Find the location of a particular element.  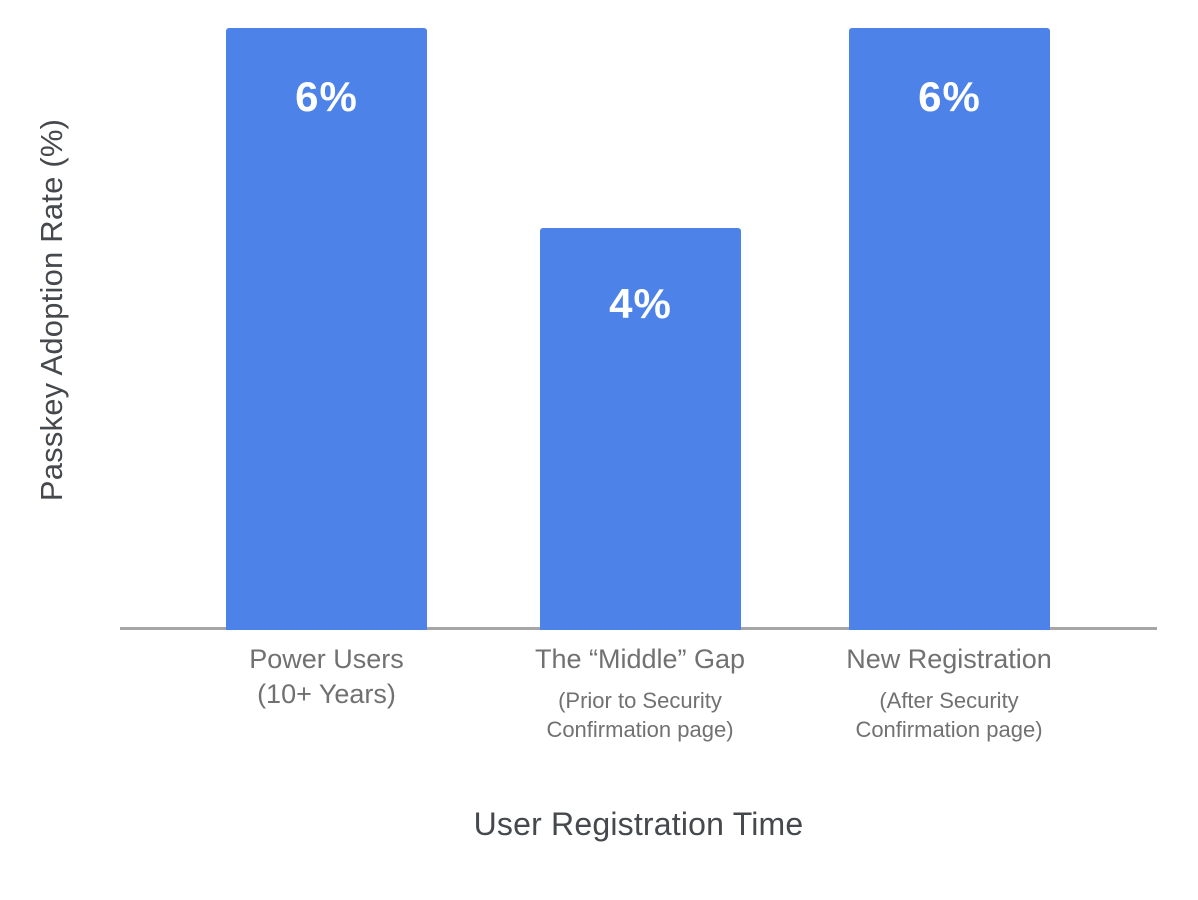

bar-2: 4% is located at coordinates (640, 429).